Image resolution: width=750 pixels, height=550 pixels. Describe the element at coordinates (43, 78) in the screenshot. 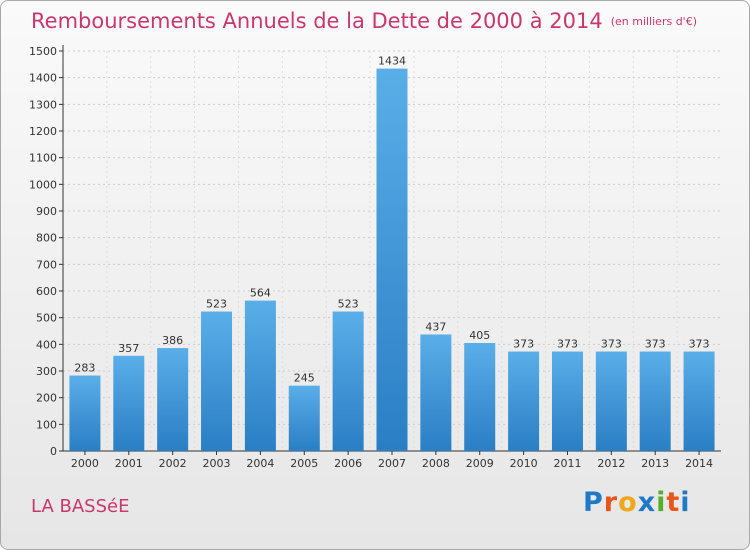

I see `y-tick-label: 1400` at that location.